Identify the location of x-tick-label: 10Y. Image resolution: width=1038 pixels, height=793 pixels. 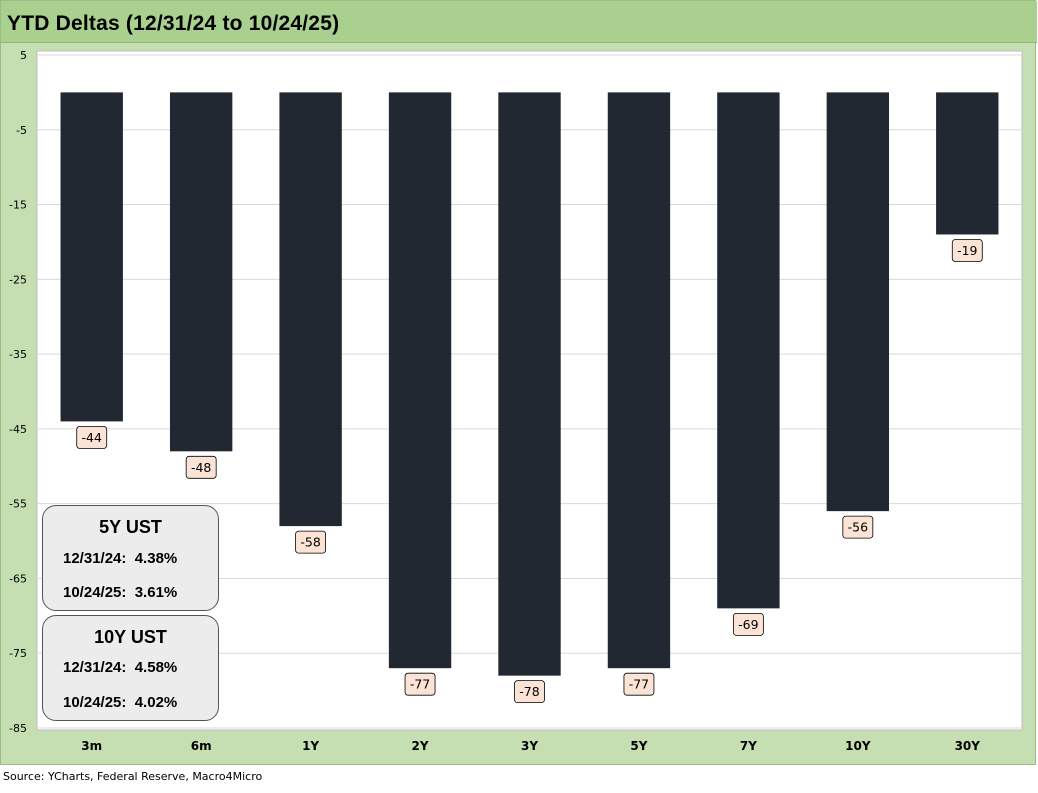
(858, 746).